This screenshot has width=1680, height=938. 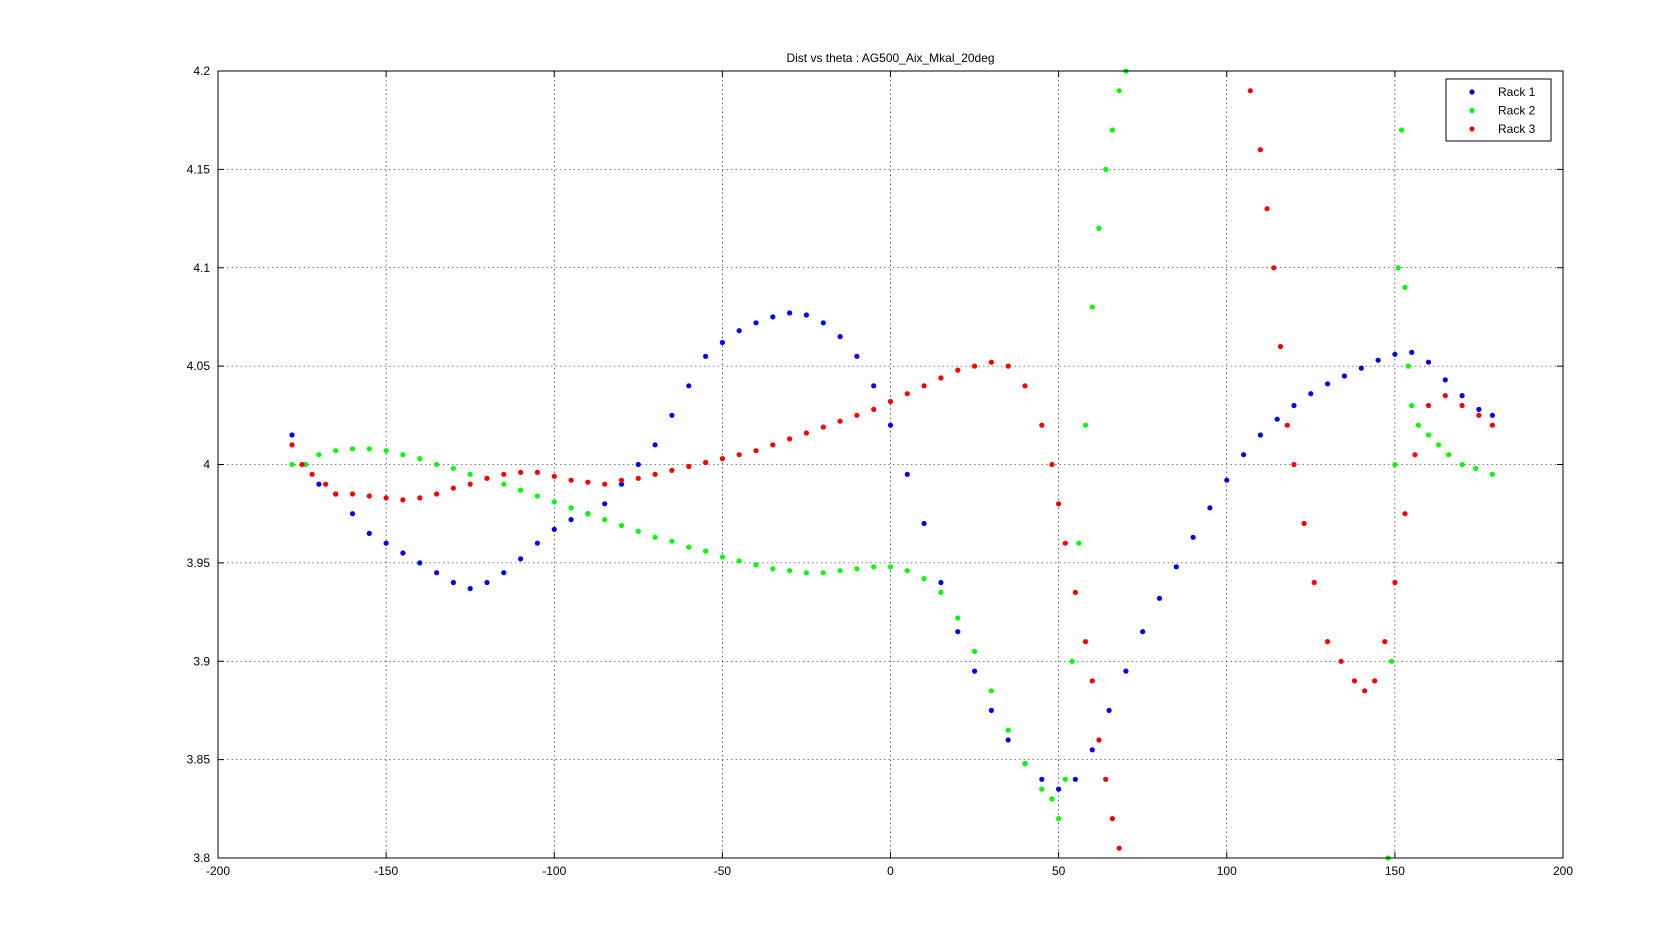 I want to click on y-tick-label: 4.1, so click(x=201, y=268).